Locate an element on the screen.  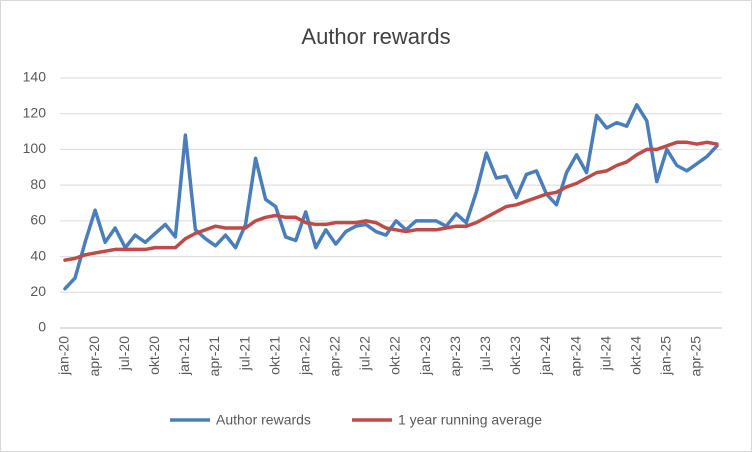
x-tick-label: jul-20 is located at coordinates (124, 353).